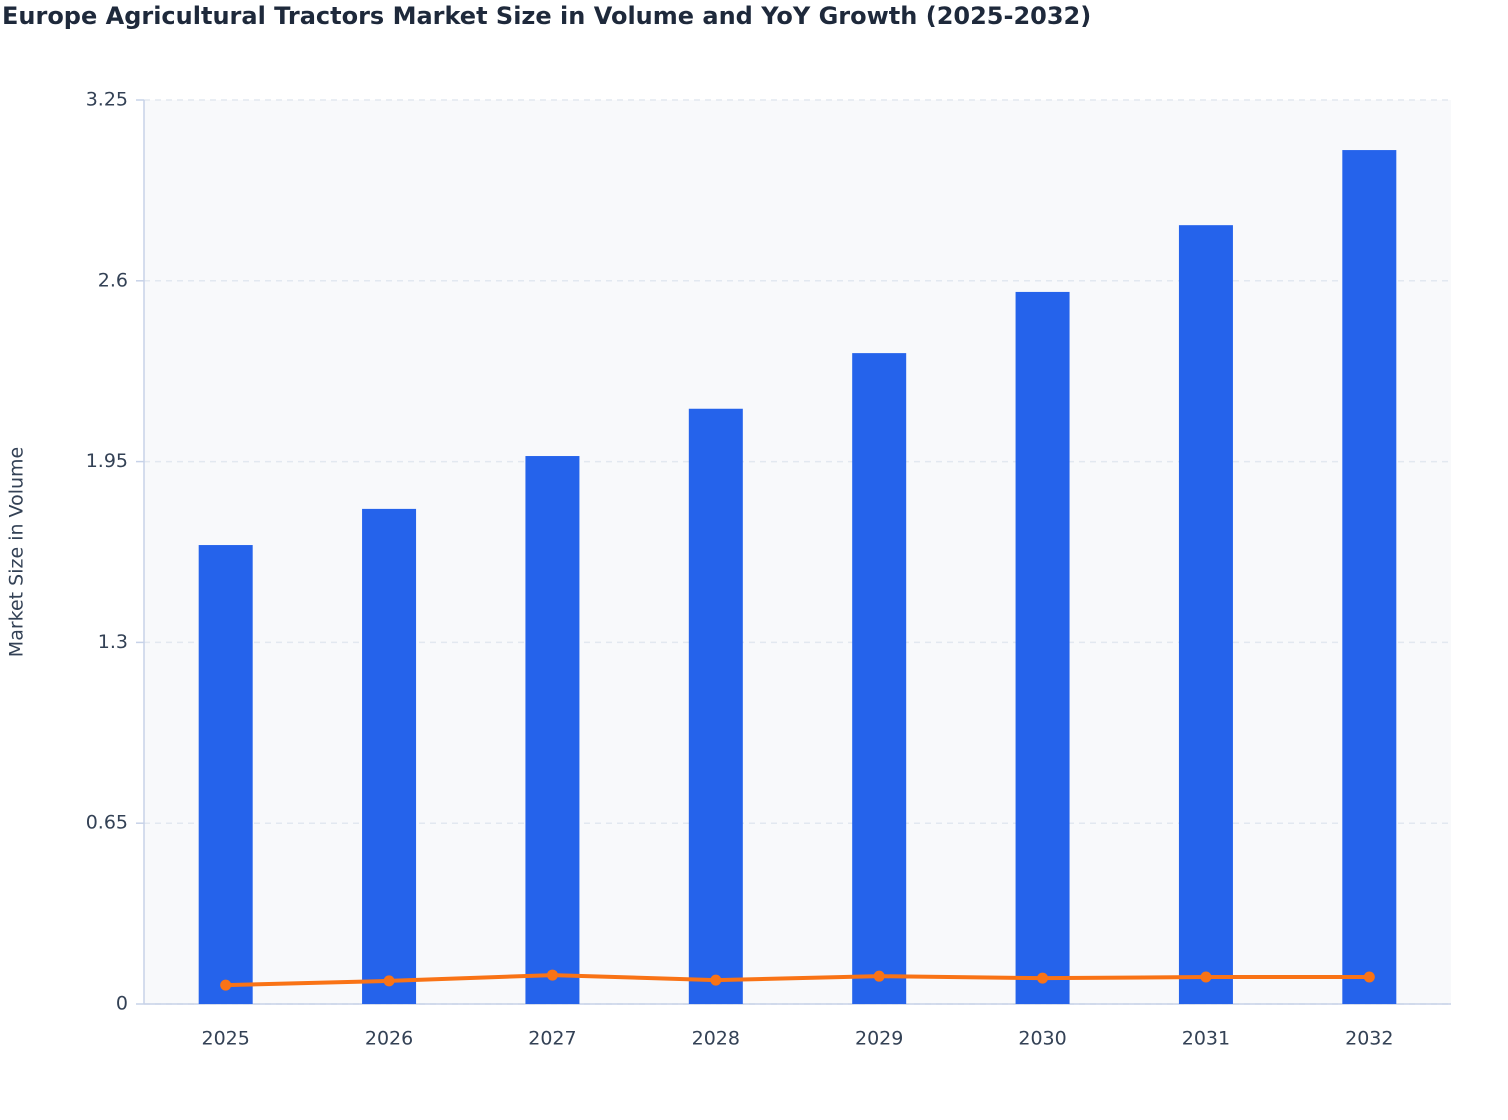 This screenshot has width=1508, height=1120. What do you see at coordinates (113, 280) in the screenshot?
I see `y-tick-label: 2.6` at bounding box center [113, 280].